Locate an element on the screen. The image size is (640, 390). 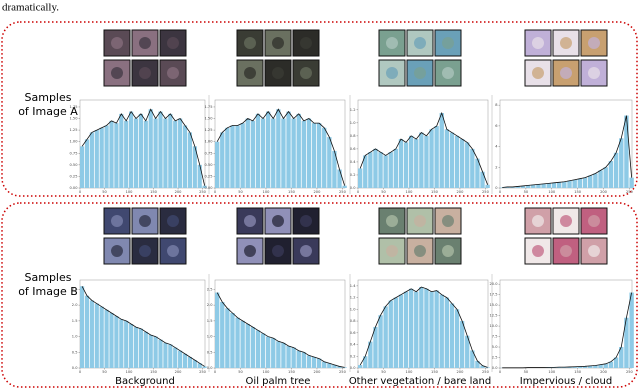
y-tick-label: 7.5 is located at coordinates (495, 337).